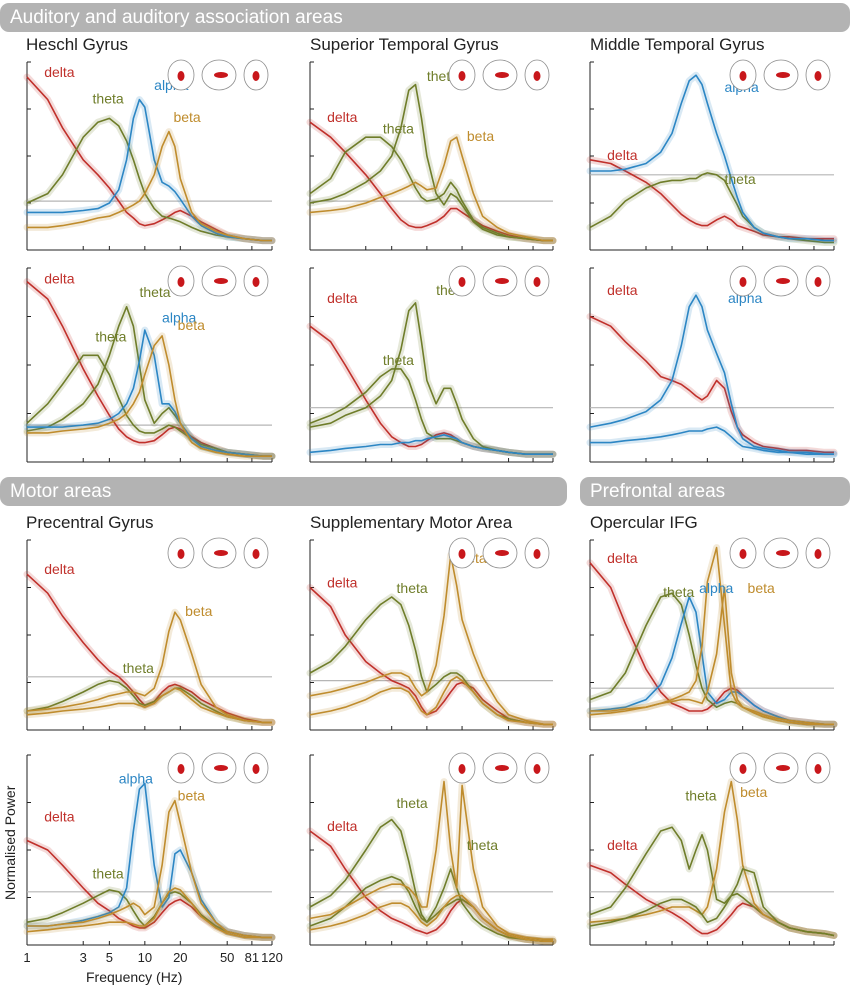 This screenshot has width=850, height=990. I want to click on section-header-auditory: Auditory and auditory association areas, so click(425, 17).